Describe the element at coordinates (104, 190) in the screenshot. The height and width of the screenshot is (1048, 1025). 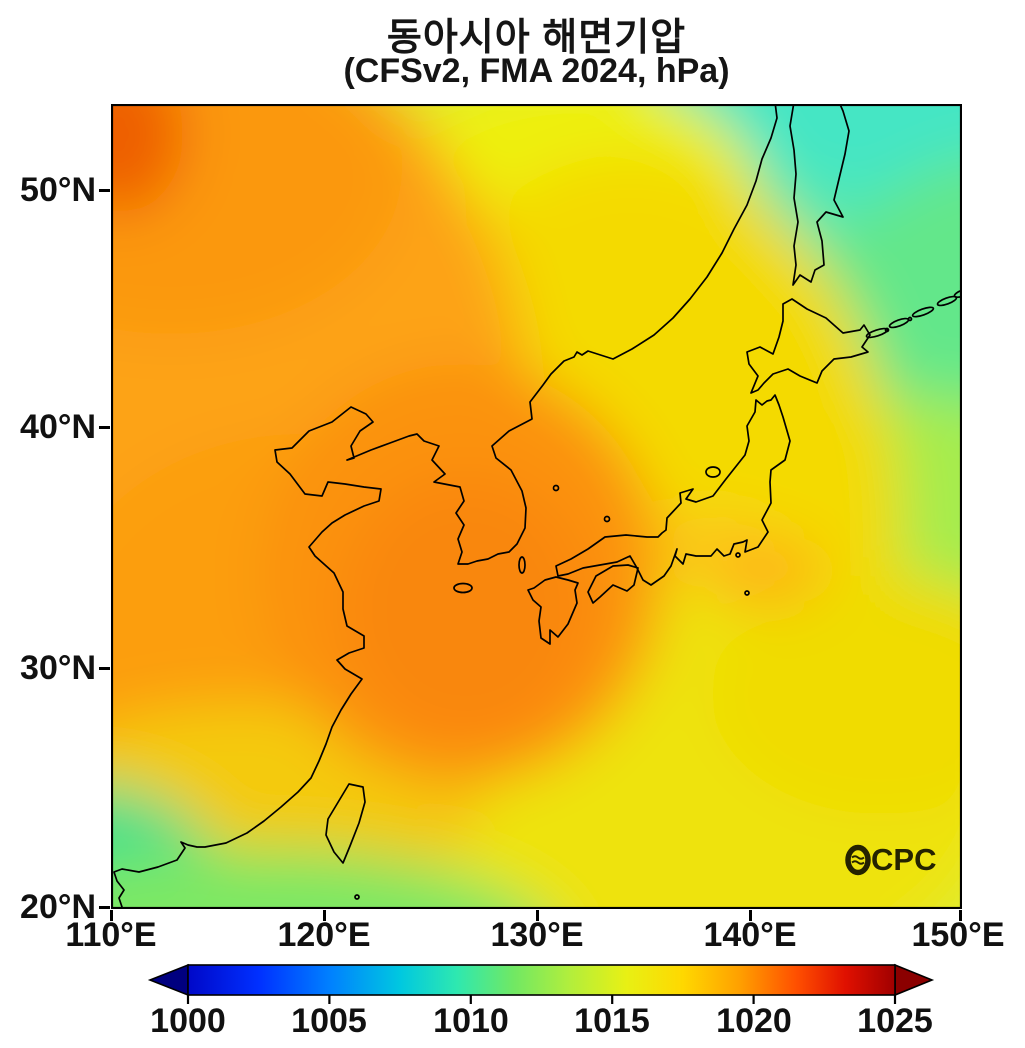
I see `latitude-tick-50n` at that location.